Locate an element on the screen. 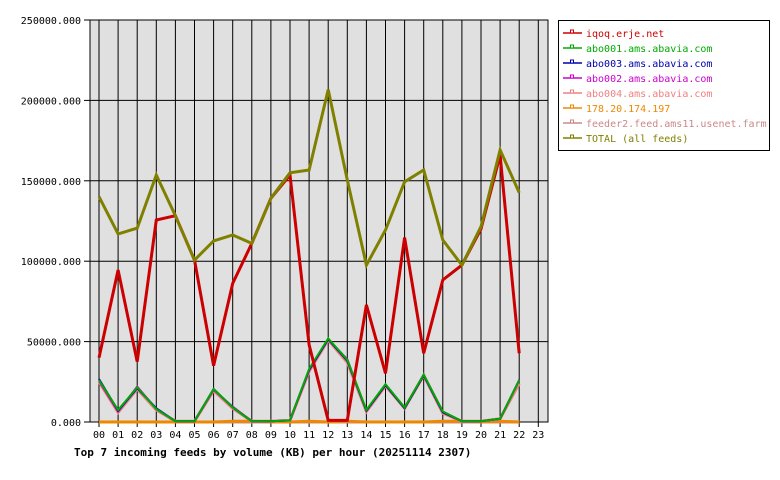 The image size is (780, 480). x-tick-label: 05 is located at coordinates (194, 435).